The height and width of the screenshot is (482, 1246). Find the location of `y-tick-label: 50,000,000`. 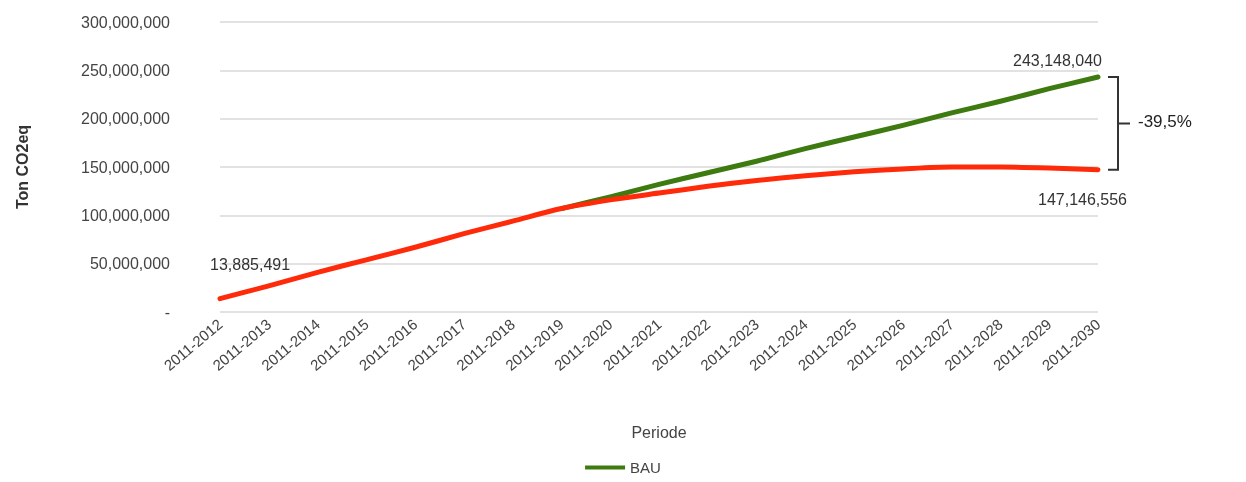

y-tick-label: 50,000,000 is located at coordinates (130, 264).